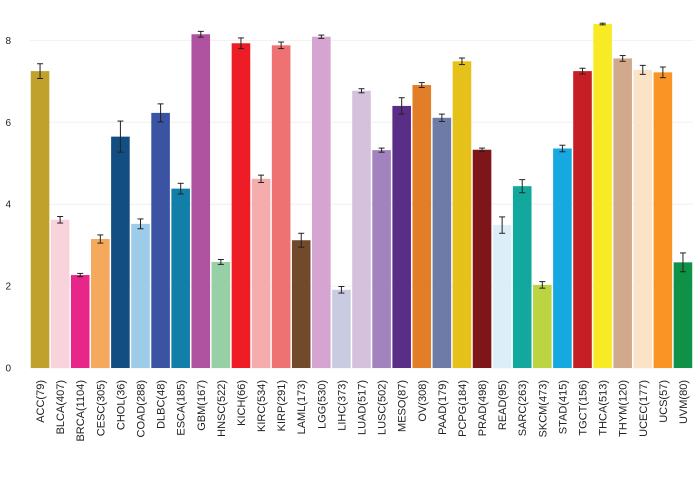 This screenshot has width=700, height=485. What do you see at coordinates (261, 273) in the screenshot?
I see `bar-kirc` at bounding box center [261, 273].